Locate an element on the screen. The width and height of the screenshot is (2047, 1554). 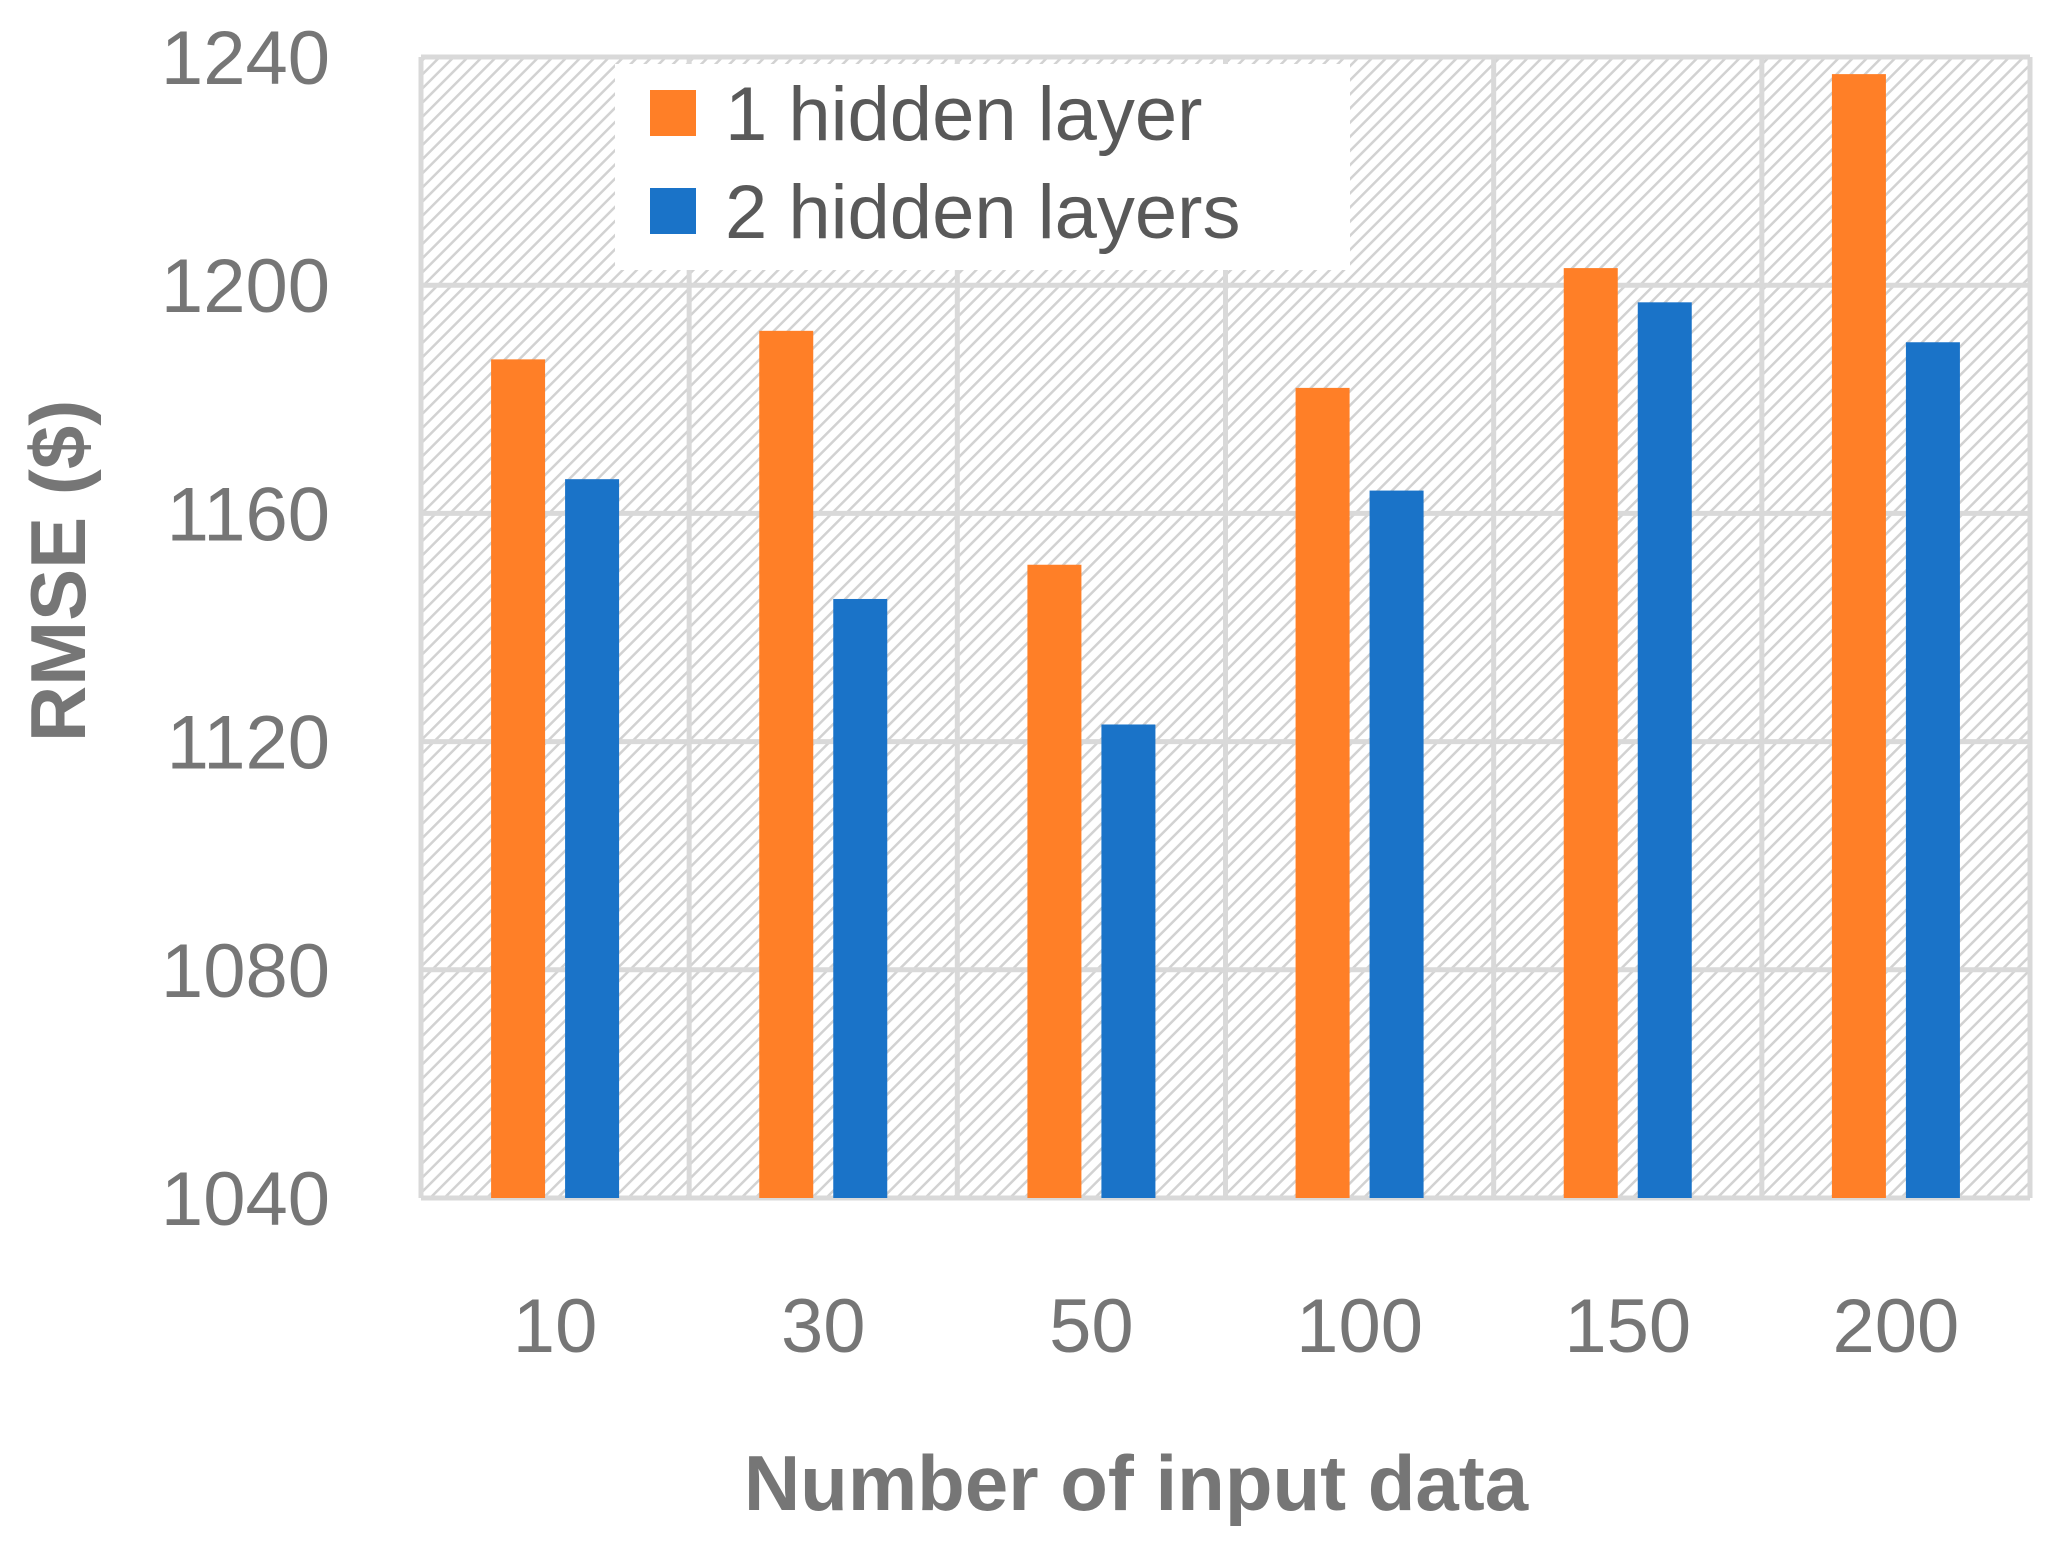
x-axis-title: Number of input data is located at coordinates (1136, 1483).